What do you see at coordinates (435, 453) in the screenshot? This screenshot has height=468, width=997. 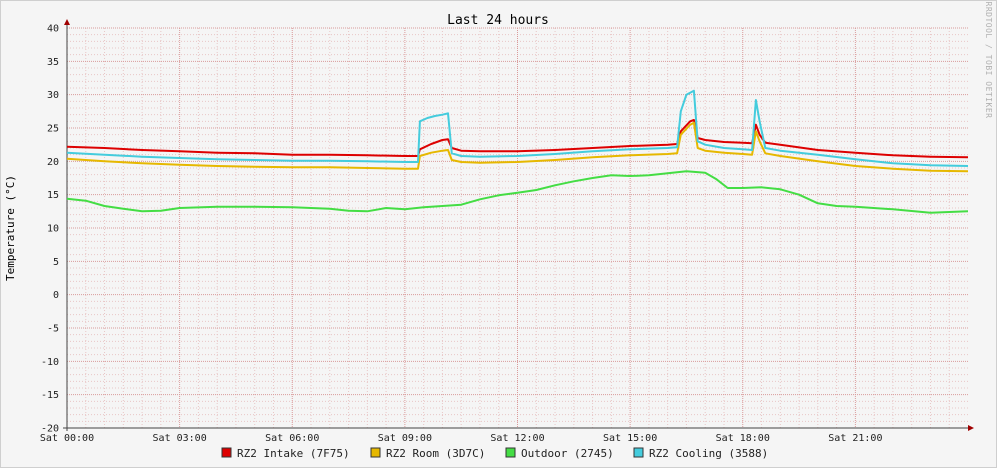 I see `legend-label: RZ2 Room (3D7C)` at bounding box center [435, 453].